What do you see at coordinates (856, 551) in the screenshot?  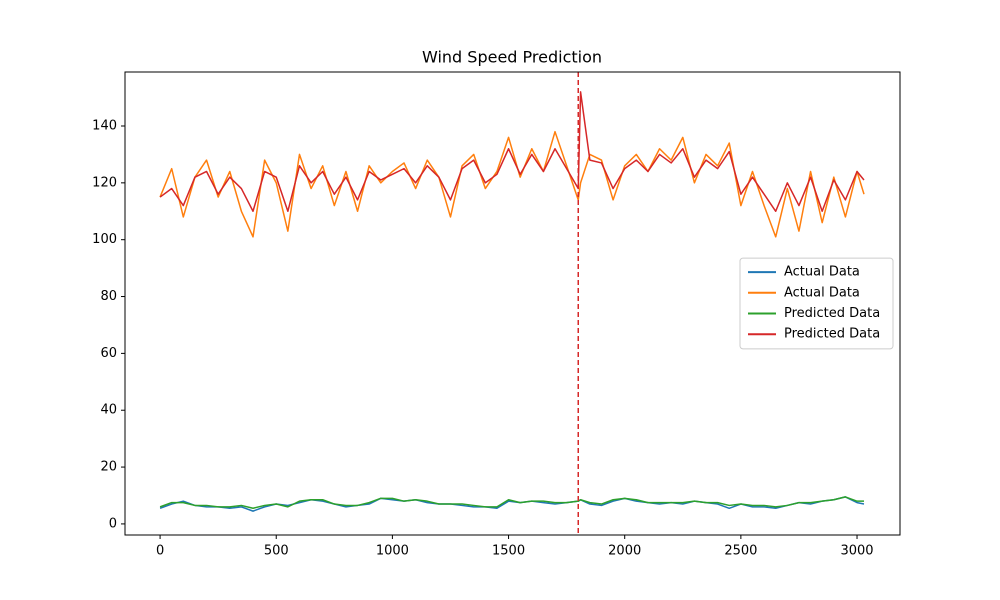 I see `x-tick-label: 3000` at bounding box center [856, 551].